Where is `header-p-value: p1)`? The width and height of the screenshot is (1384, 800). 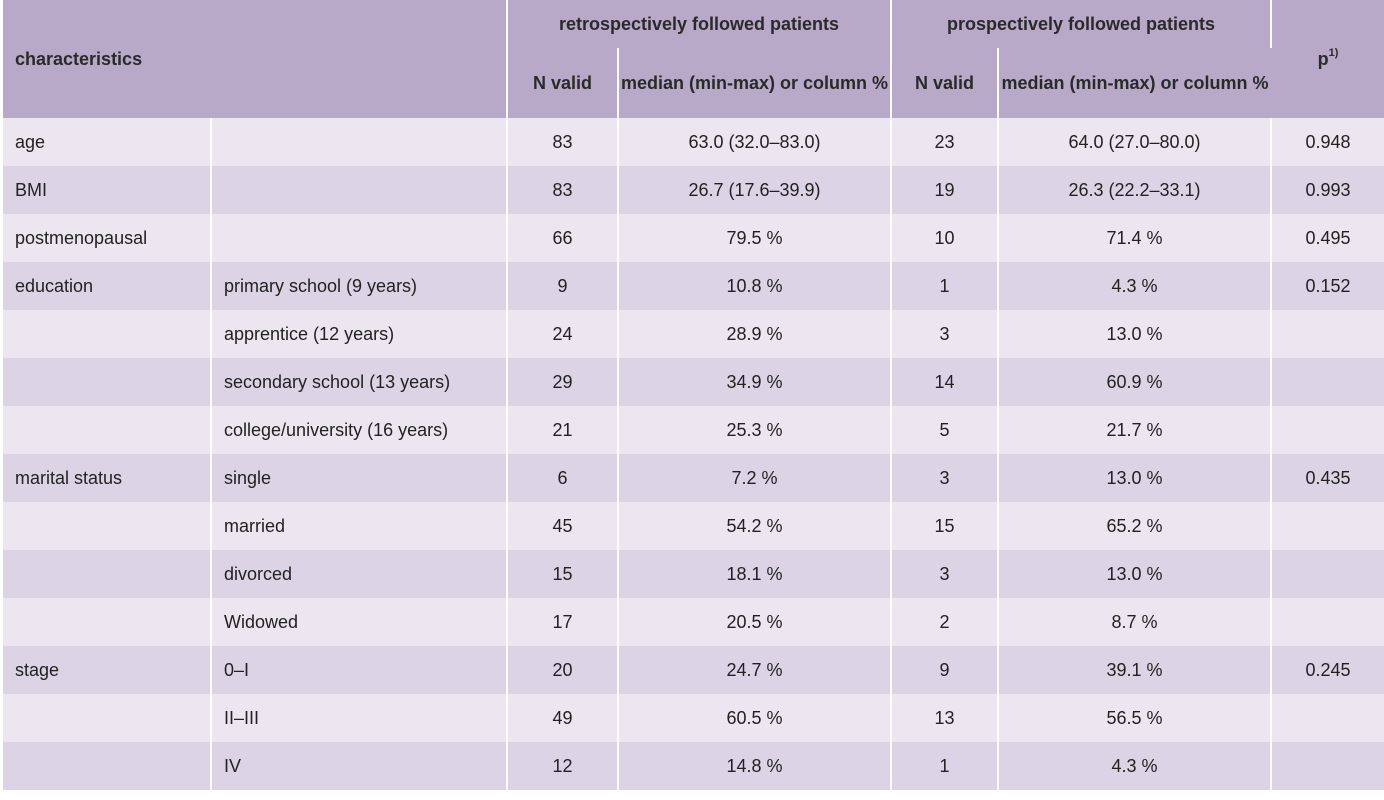 header-p-value: p1) is located at coordinates (1327, 59).